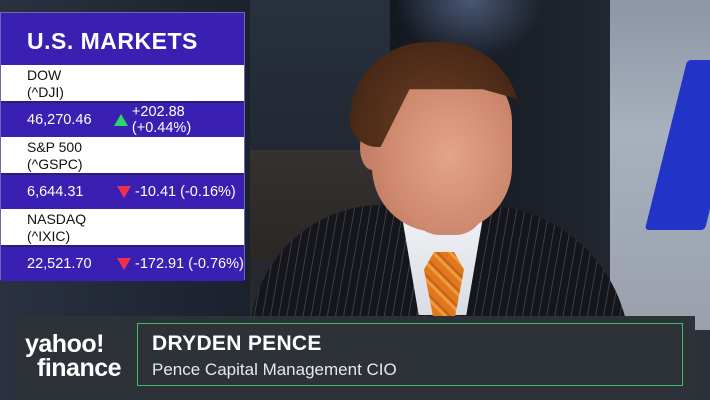  I want to click on ticker-label: NASDAQ (^IXIC), so click(122, 227).